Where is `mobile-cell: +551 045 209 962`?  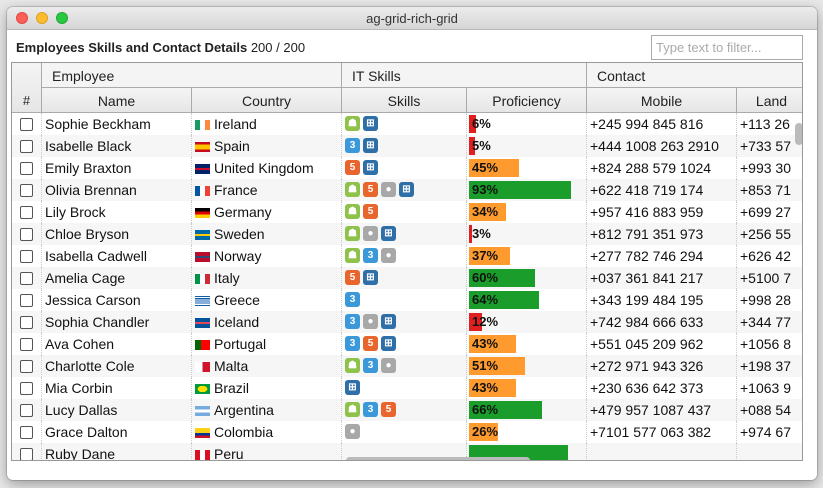
mobile-cell: +551 045 209 962 is located at coordinates (662, 344).